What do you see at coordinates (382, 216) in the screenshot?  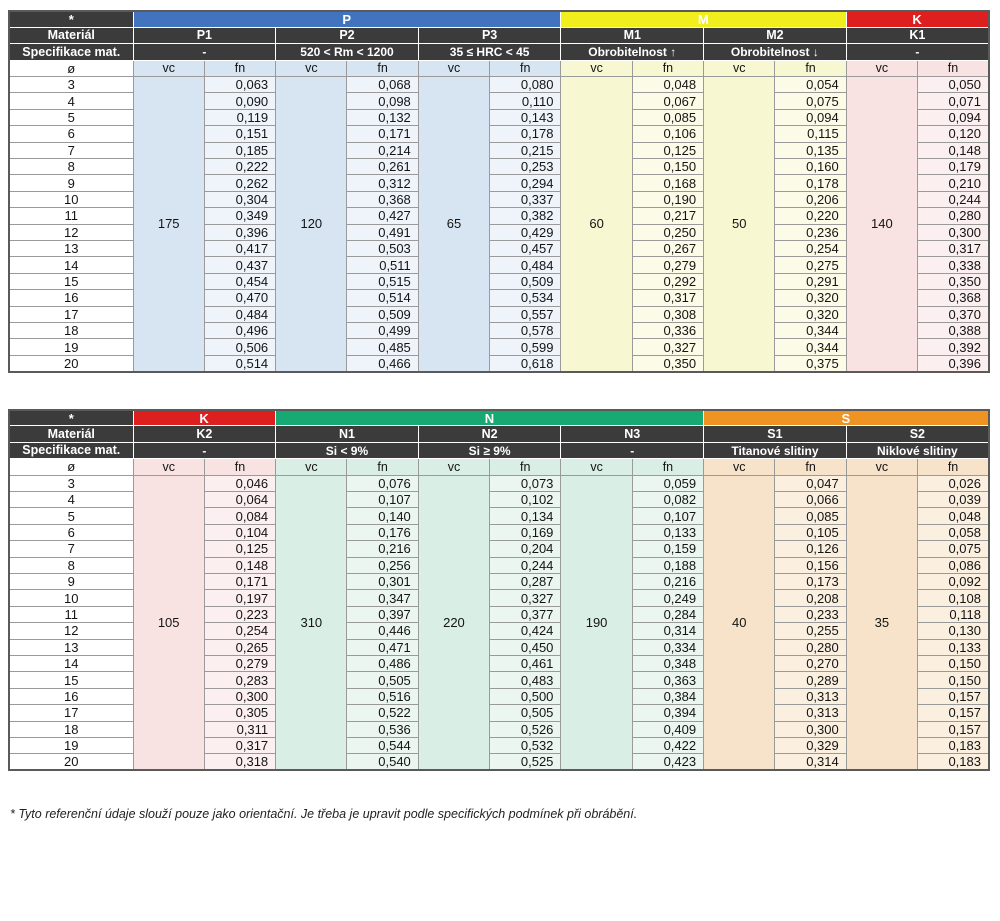 I see `fn-value-p2: 0,427` at bounding box center [382, 216].